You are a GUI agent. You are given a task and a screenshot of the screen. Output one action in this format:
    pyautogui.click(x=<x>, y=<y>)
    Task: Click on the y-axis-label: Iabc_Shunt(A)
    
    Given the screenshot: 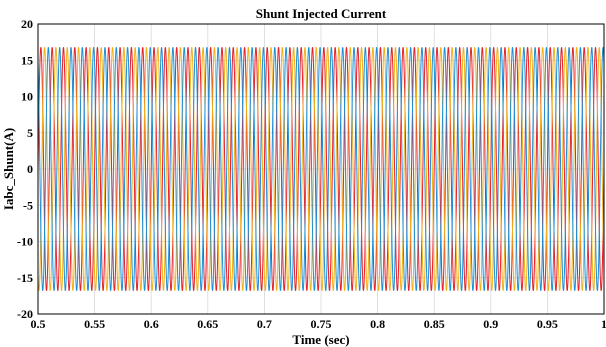 What is the action you would take?
    pyautogui.click(x=8, y=169)
    